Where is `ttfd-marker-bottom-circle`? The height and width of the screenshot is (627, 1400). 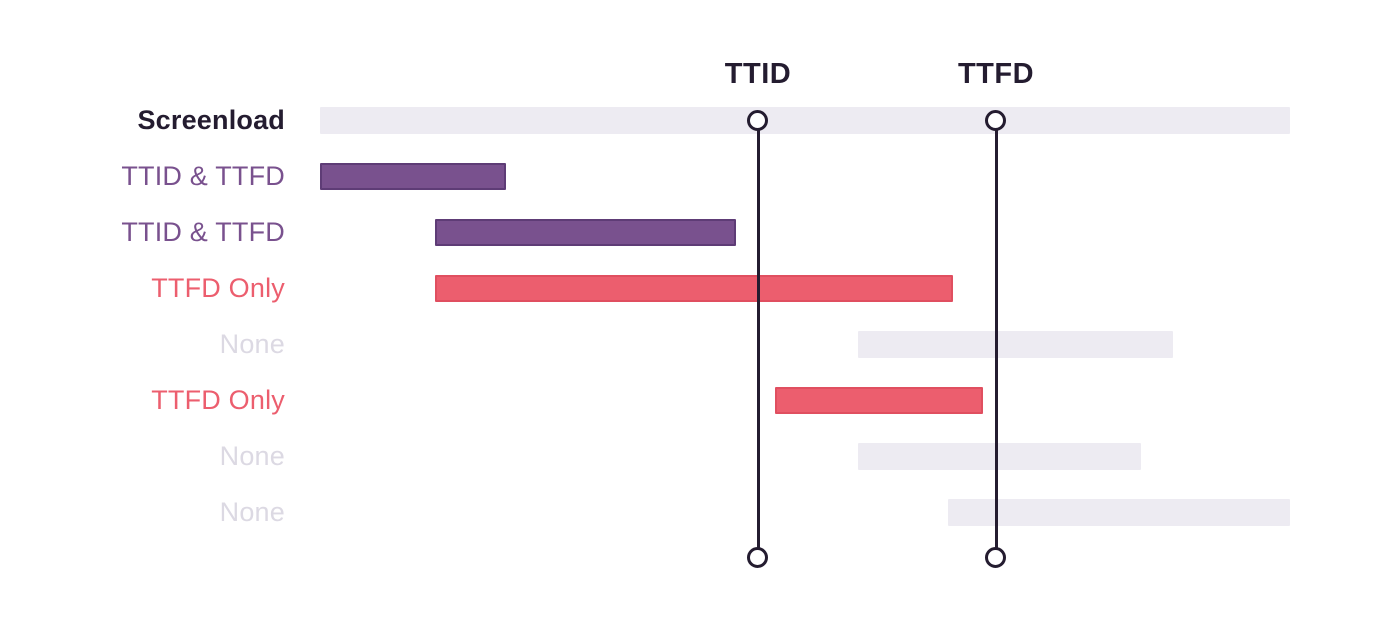
ttfd-marker-bottom-circle is located at coordinates (995, 557).